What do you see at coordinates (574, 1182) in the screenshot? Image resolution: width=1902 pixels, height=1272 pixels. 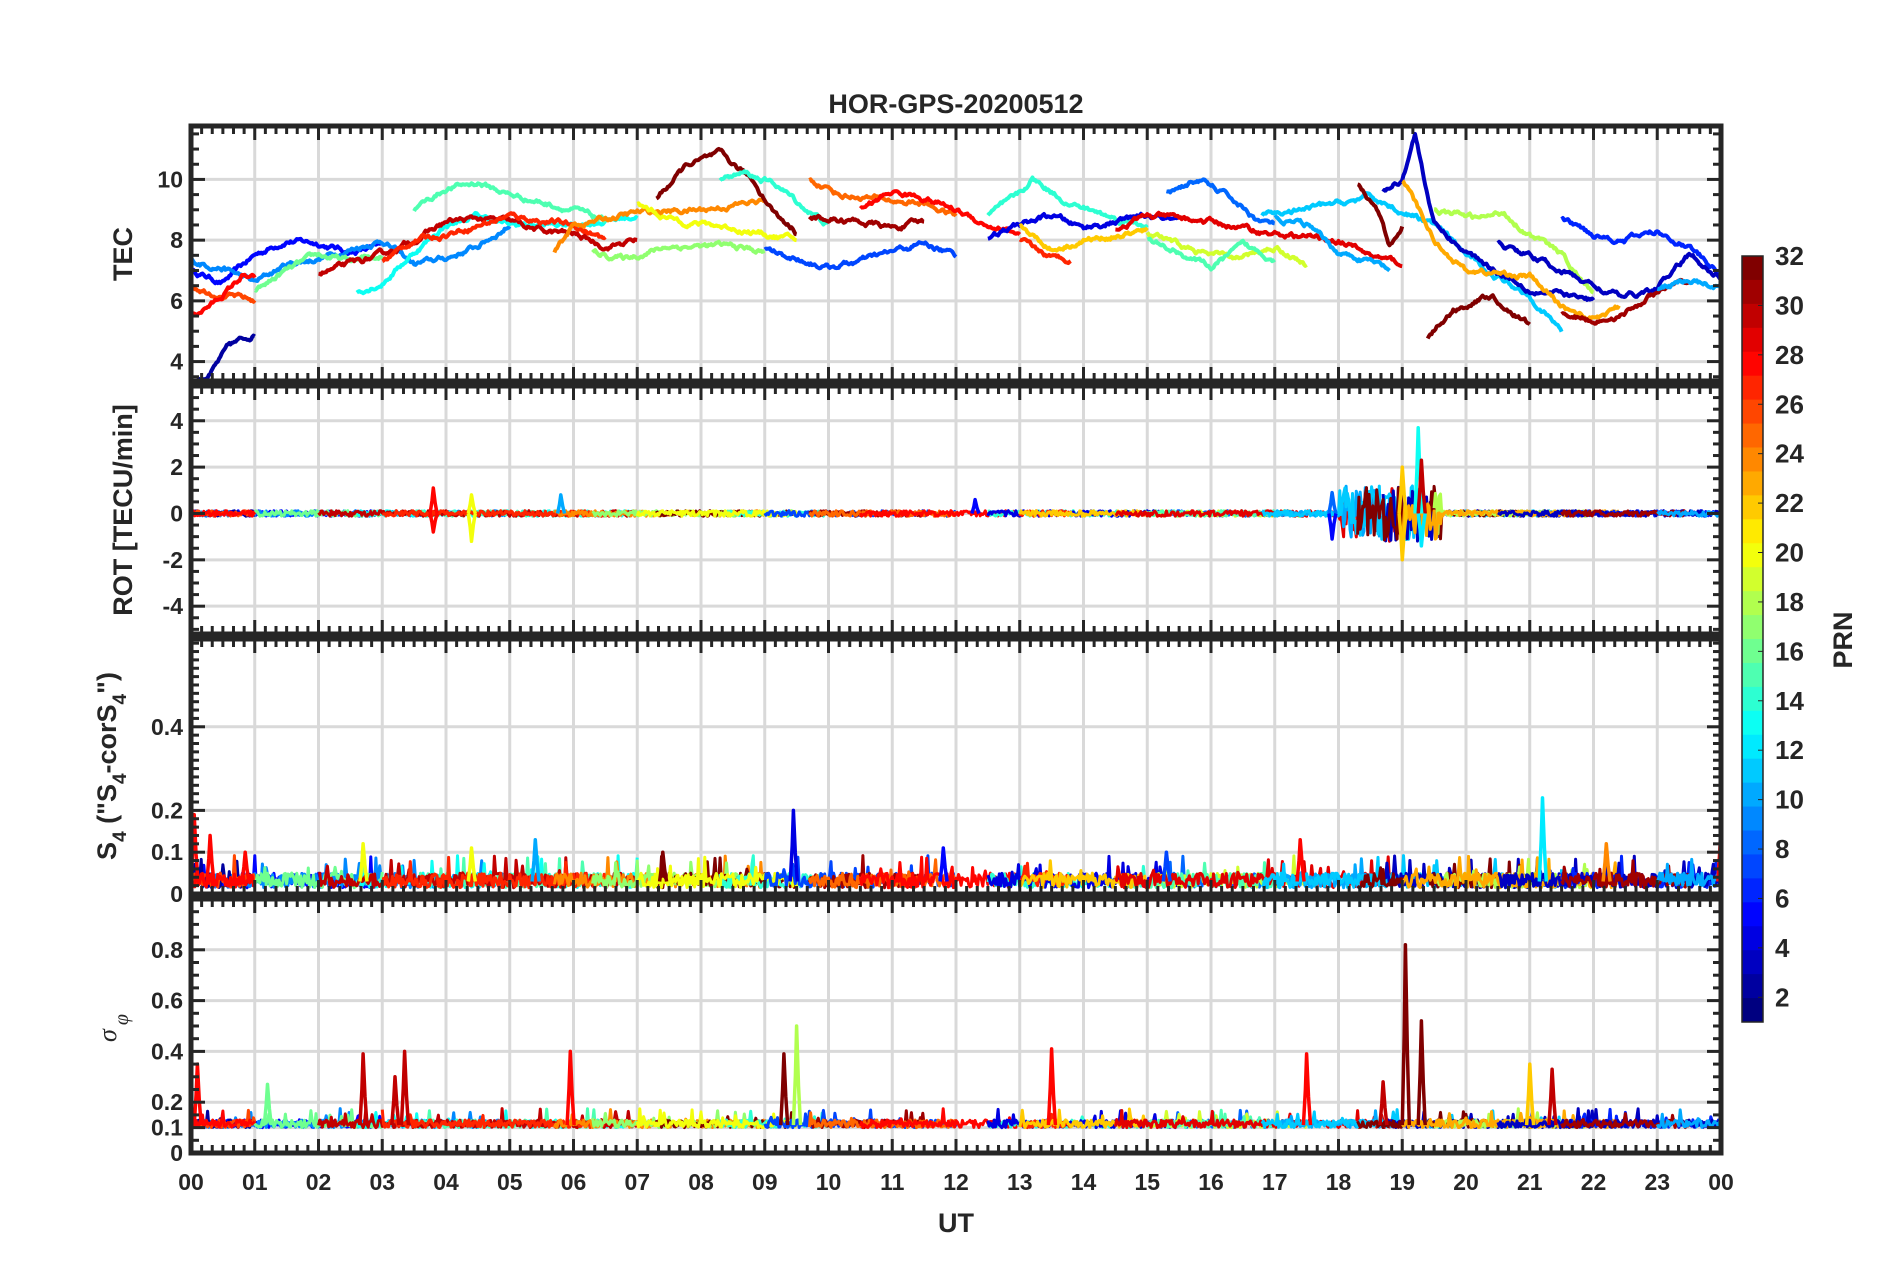 I see `x-tick-label: 06` at bounding box center [574, 1182].